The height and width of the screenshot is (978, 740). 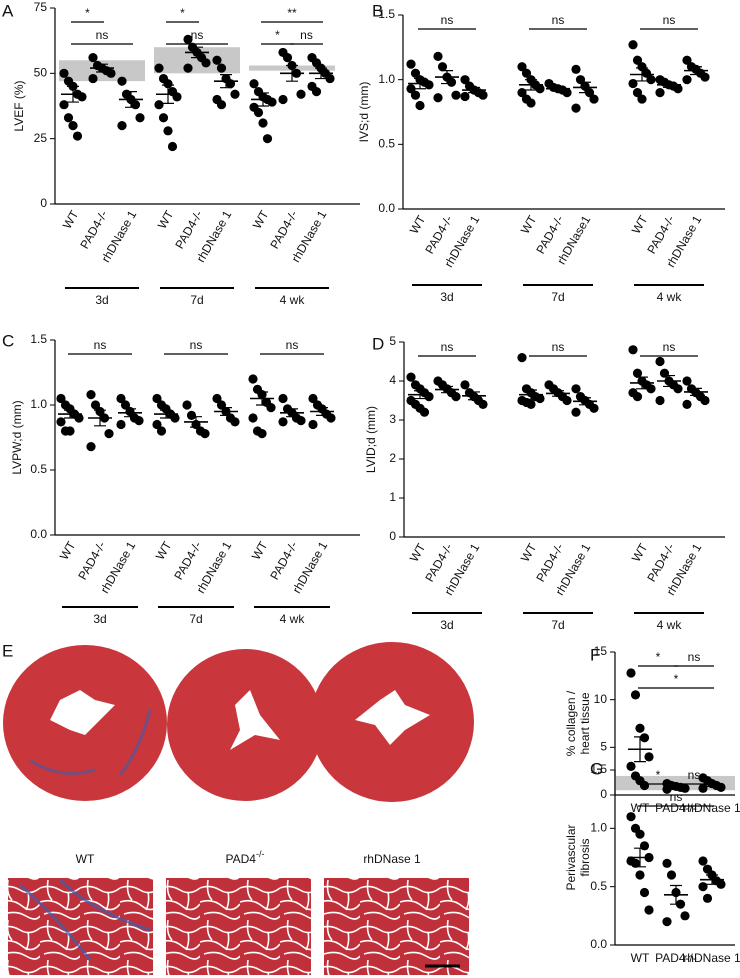 I want to click on y-axis-label: LVID;d (mm), so click(x=371, y=439).